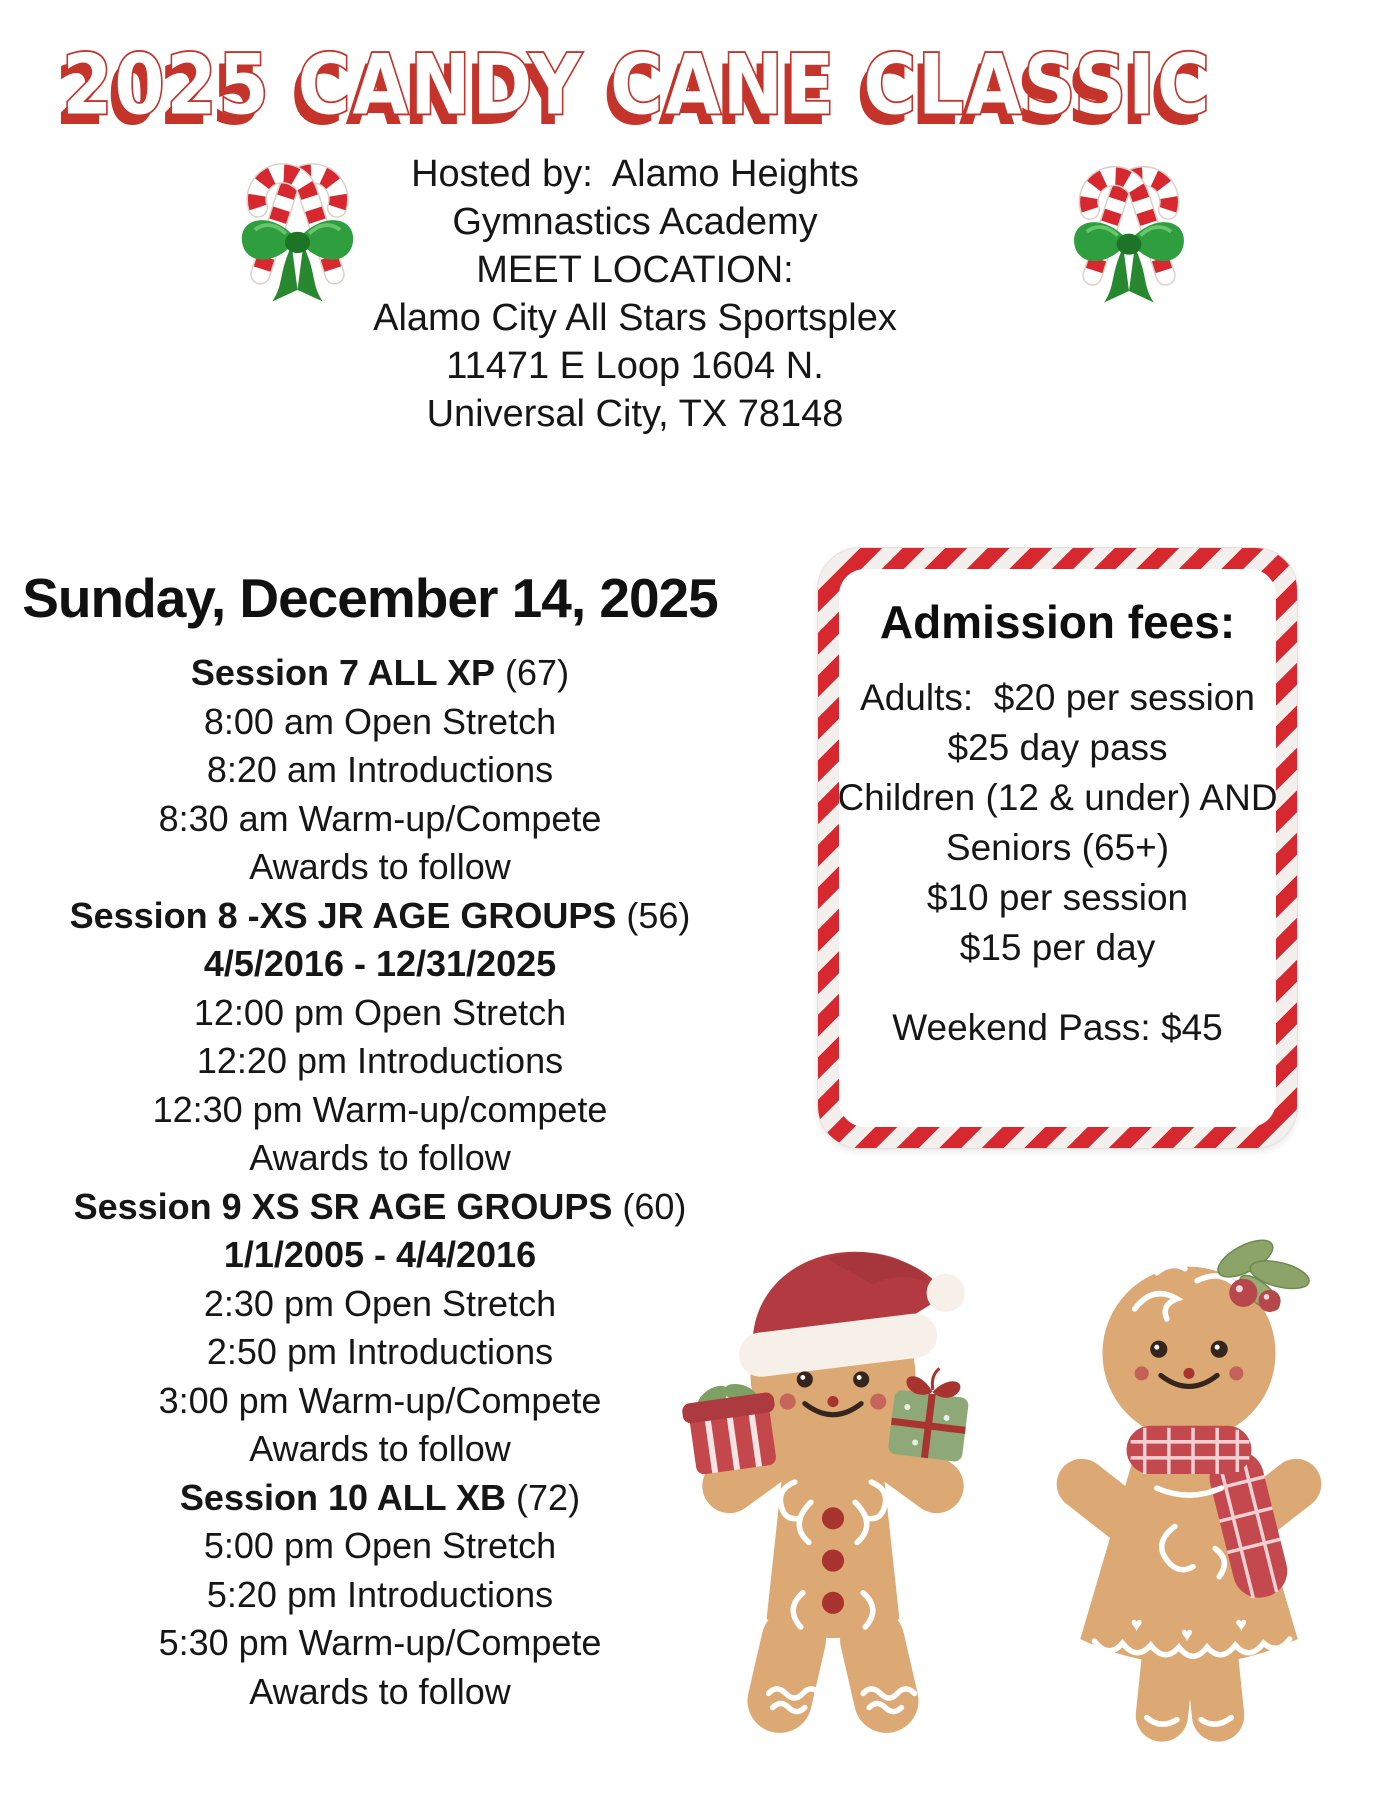 This screenshot has height=1812, width=1400. I want to click on admission-fees-inner-panel, so click(1057, 848).